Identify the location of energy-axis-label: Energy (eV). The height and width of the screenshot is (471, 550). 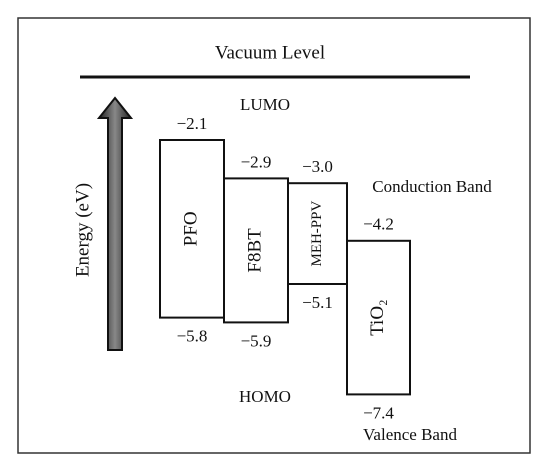
(82, 230).